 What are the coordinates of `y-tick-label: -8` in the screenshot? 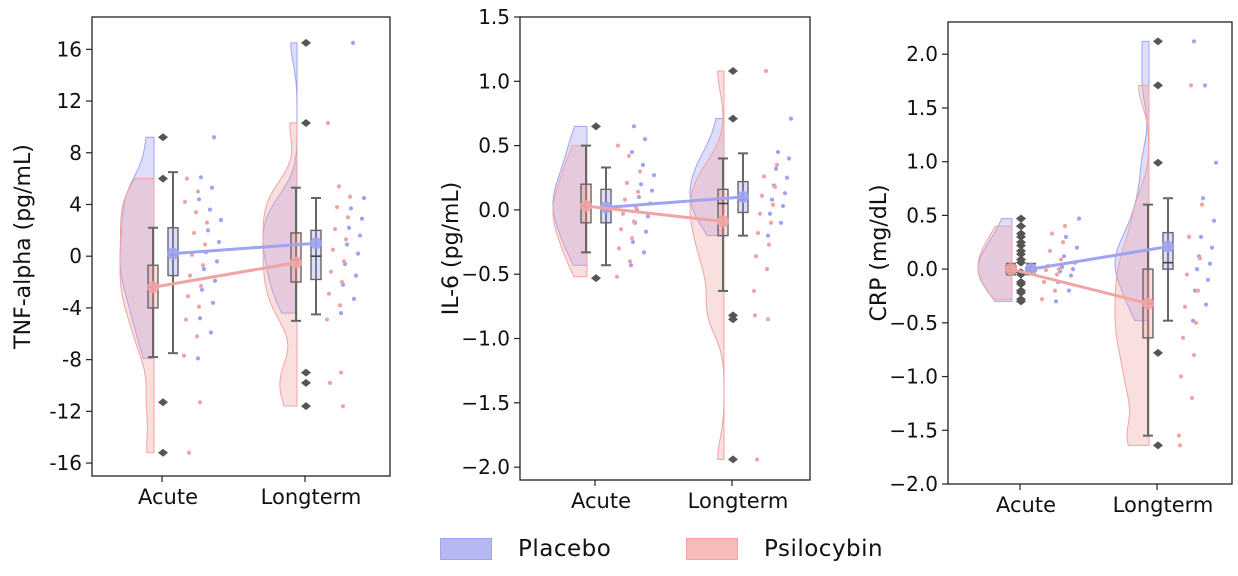 It's located at (72, 360).